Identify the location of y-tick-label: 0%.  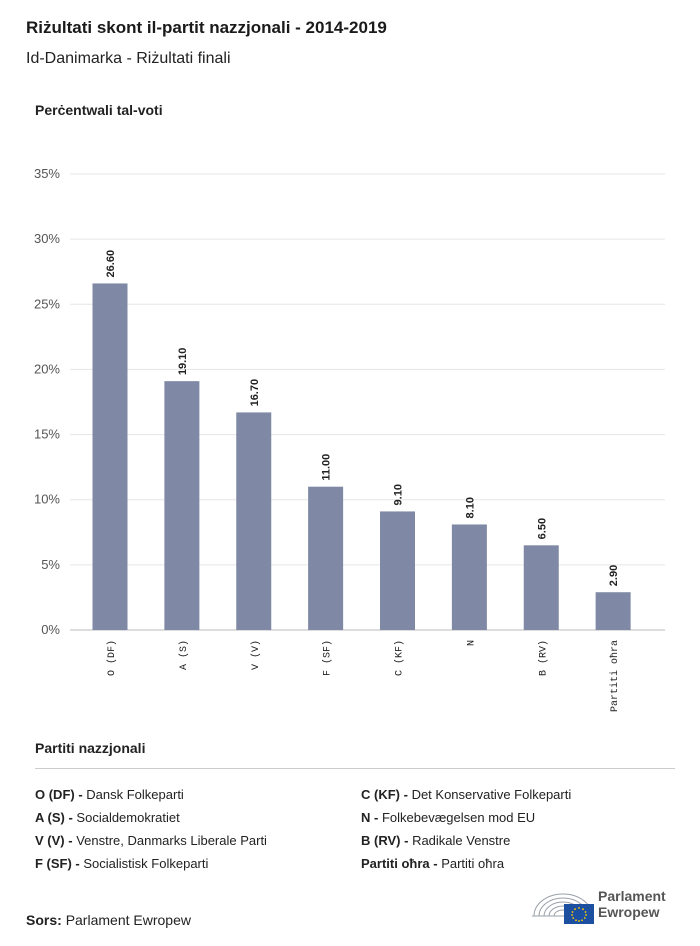
(50, 629).